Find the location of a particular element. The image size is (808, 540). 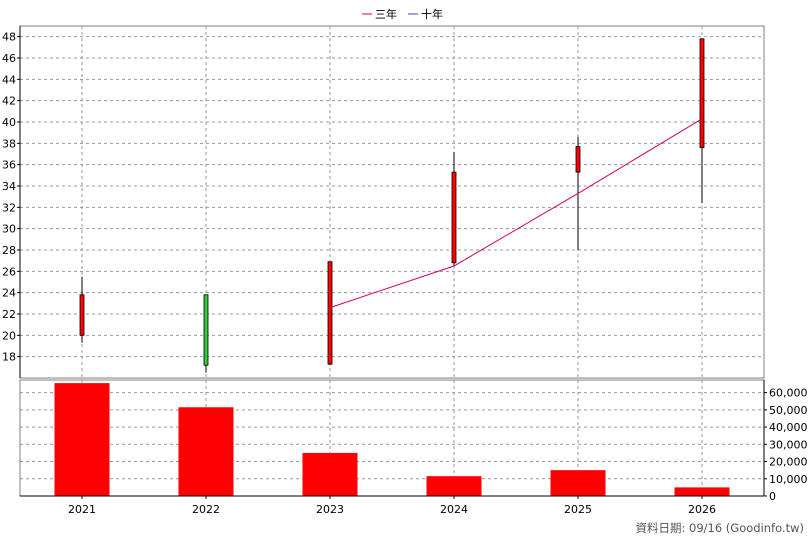

price-y-tick-label: 18 is located at coordinates (9, 357).